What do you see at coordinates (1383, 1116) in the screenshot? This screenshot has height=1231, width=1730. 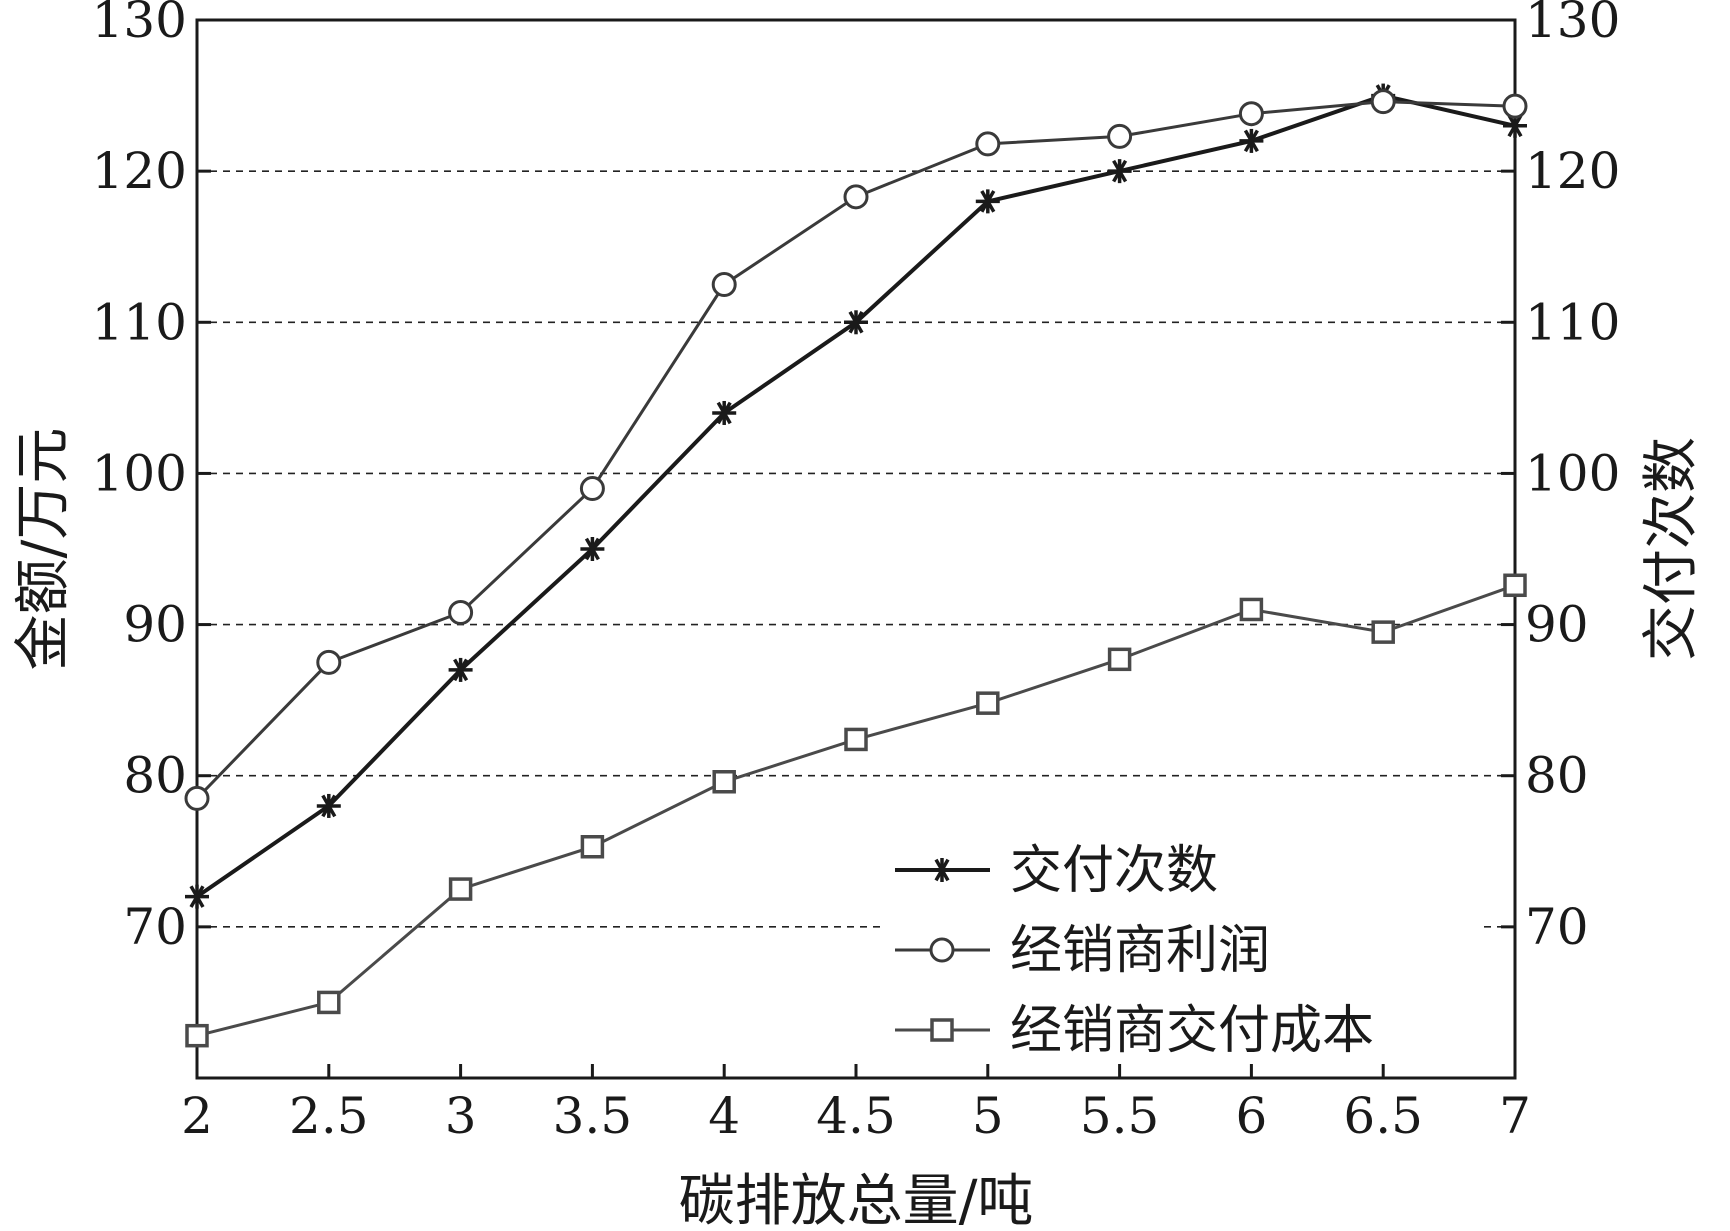 I see `x-tick-label: 6.5` at bounding box center [1383, 1116].